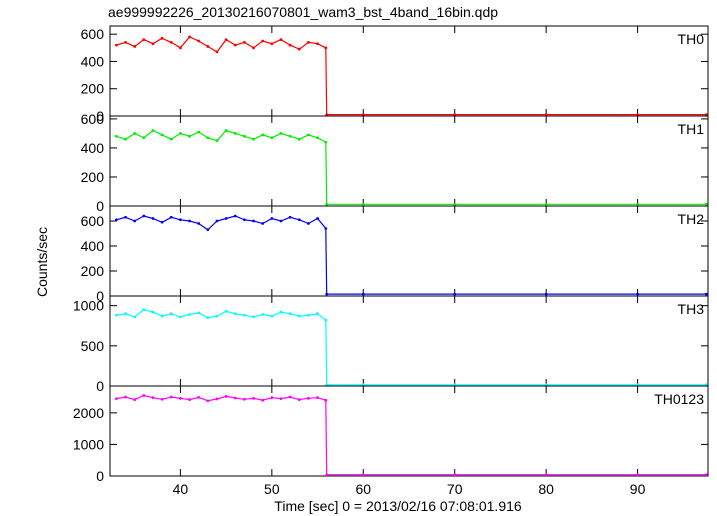  What do you see at coordinates (93, 346) in the screenshot?
I see `y-tick-label: 500` at bounding box center [93, 346].